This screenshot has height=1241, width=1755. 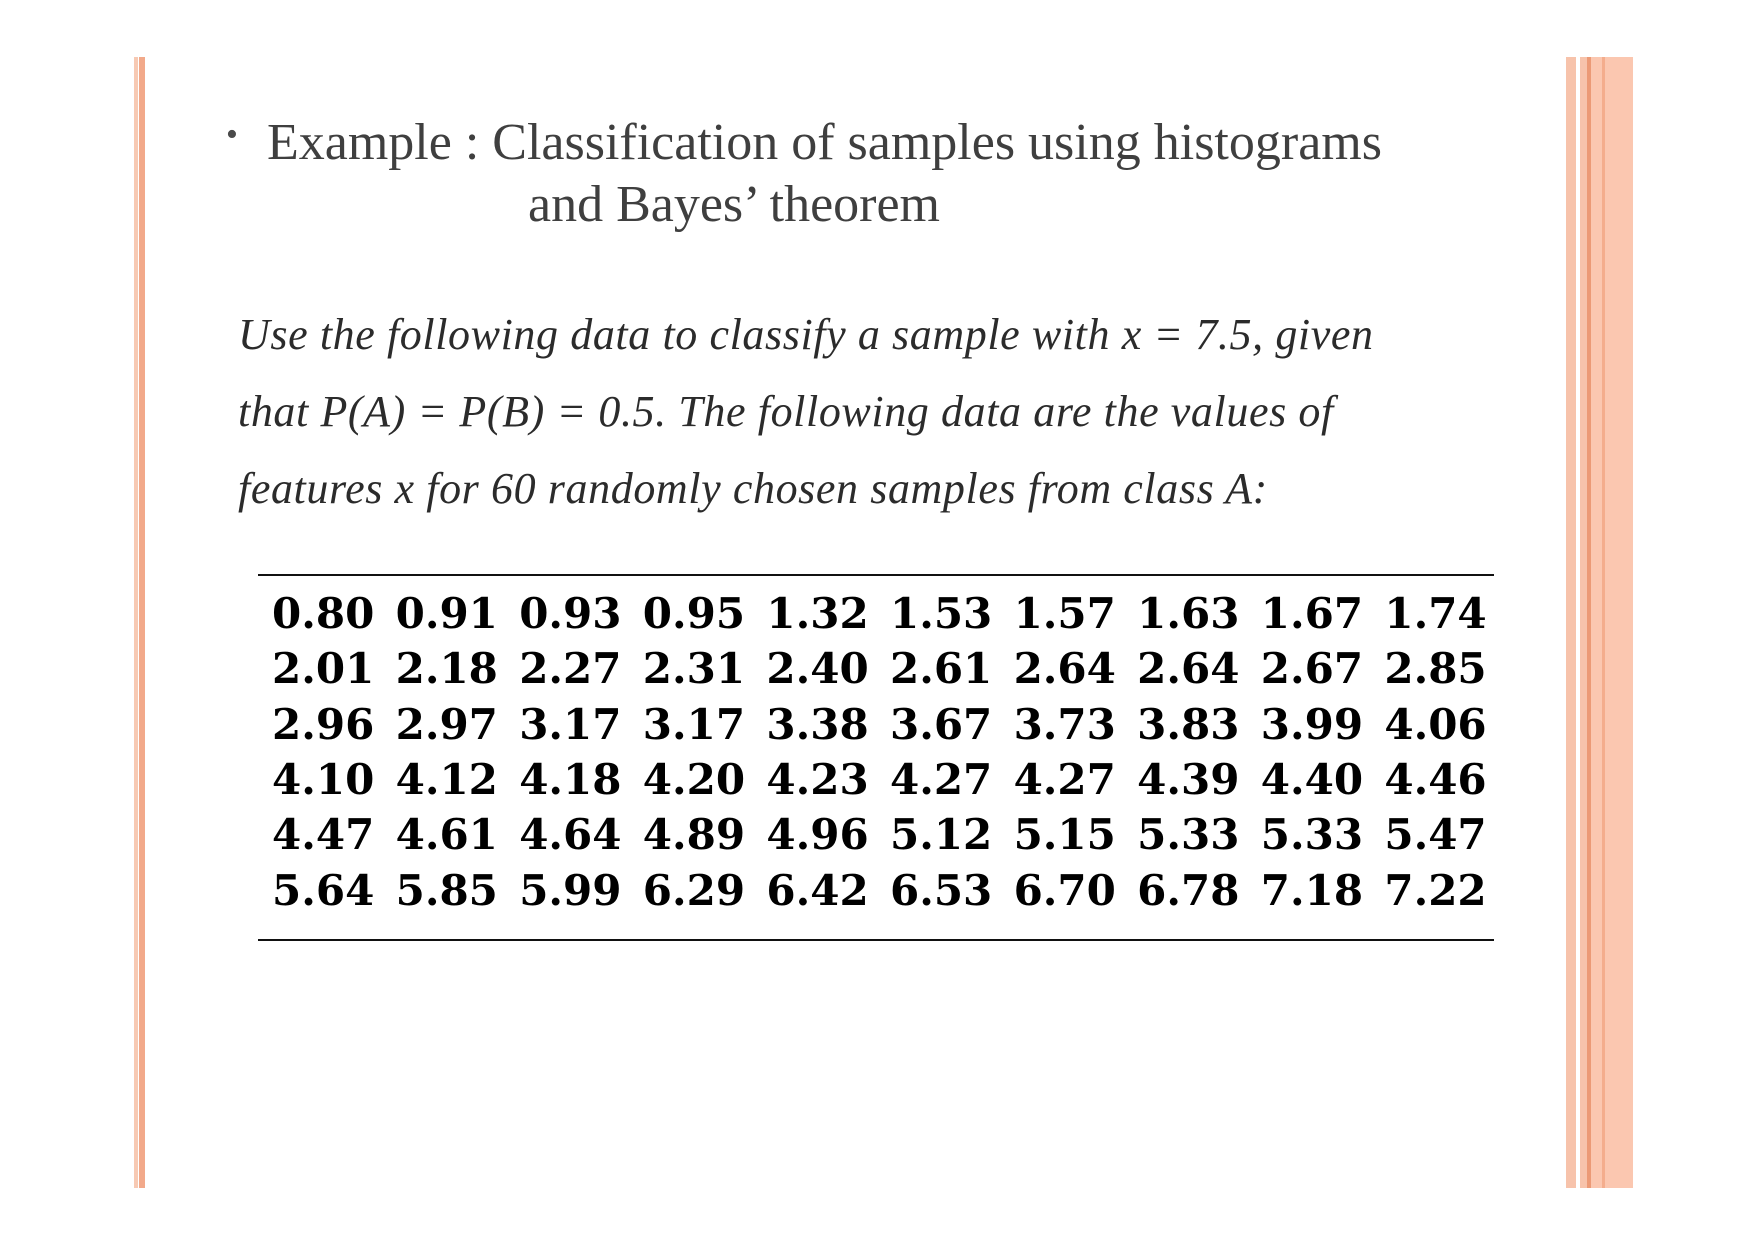 I want to click on table-cell: 1.53, so click(x=941, y=614).